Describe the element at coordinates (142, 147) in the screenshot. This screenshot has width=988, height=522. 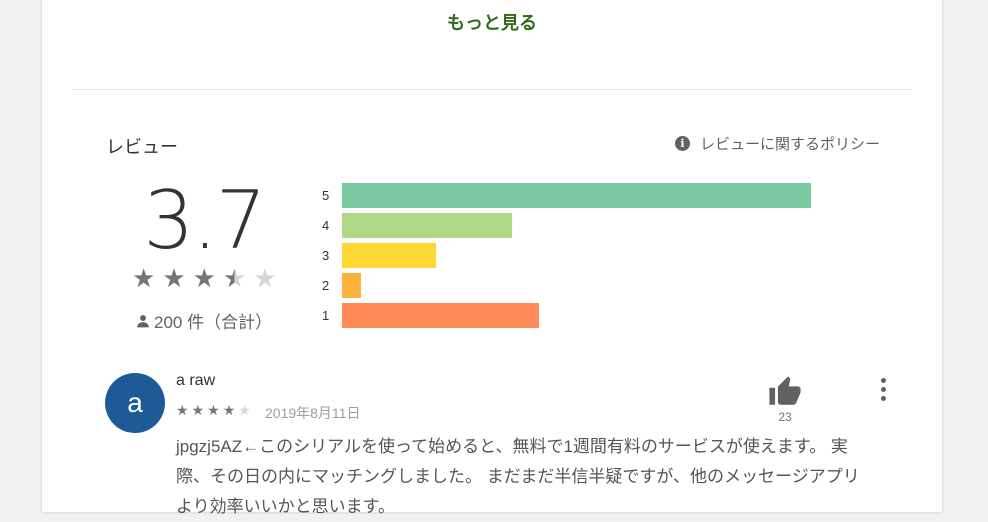
I see `reviews-heading: レビュー` at that location.